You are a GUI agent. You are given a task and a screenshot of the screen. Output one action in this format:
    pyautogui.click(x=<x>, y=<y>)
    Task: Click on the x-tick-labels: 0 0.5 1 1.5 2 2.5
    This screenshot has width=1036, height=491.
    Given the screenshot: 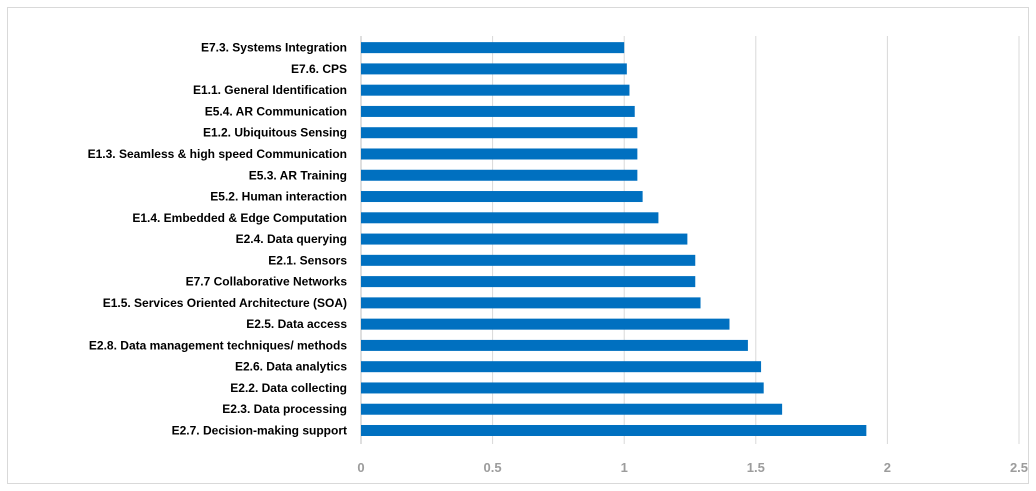 What is the action you would take?
    pyautogui.click(x=692, y=467)
    